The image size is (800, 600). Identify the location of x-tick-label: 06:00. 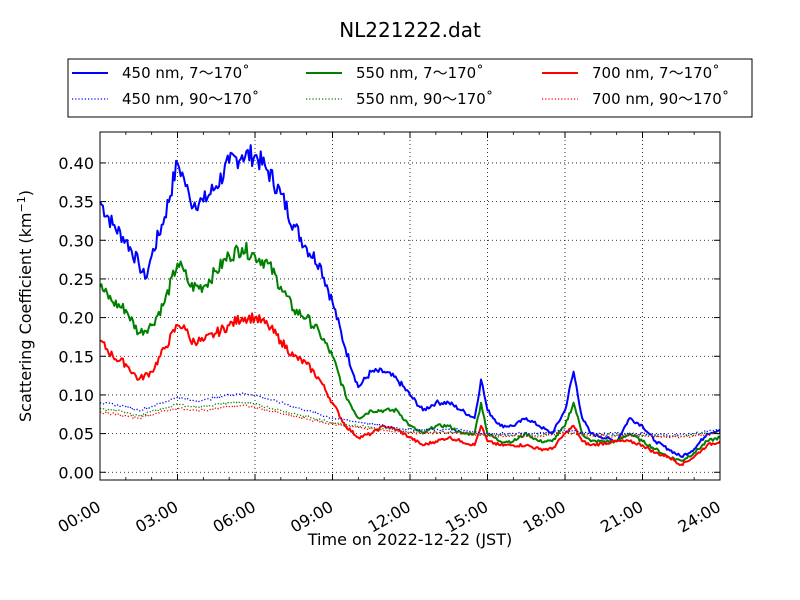
(234, 517).